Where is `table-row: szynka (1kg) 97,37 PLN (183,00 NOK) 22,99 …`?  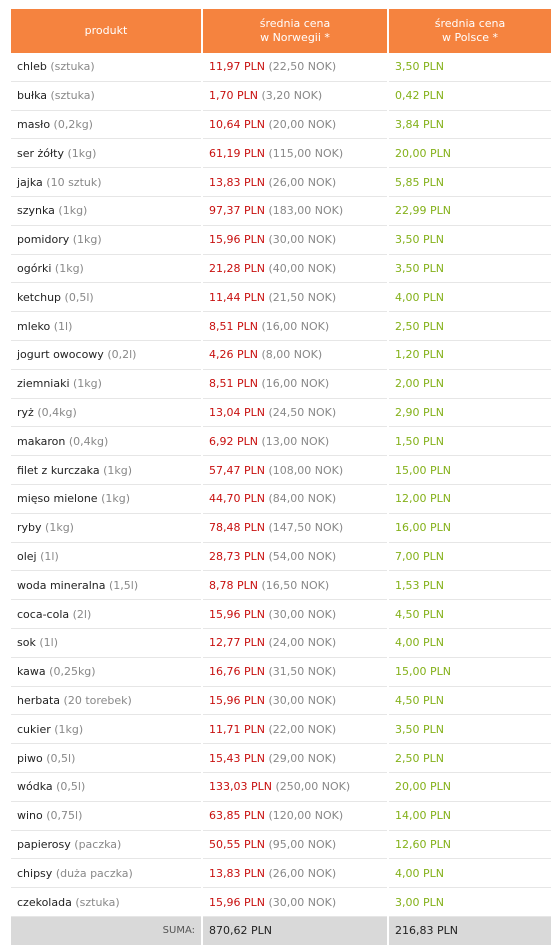
table-row: szynka (1kg) 97,37 PLN (183,00 NOK) 22,99 … is located at coordinates (281, 211).